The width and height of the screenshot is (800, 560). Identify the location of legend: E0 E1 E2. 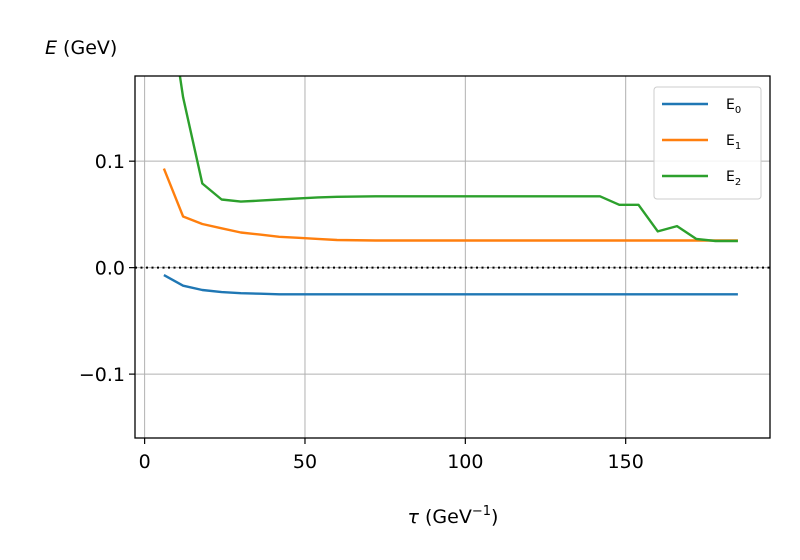
(707, 143).